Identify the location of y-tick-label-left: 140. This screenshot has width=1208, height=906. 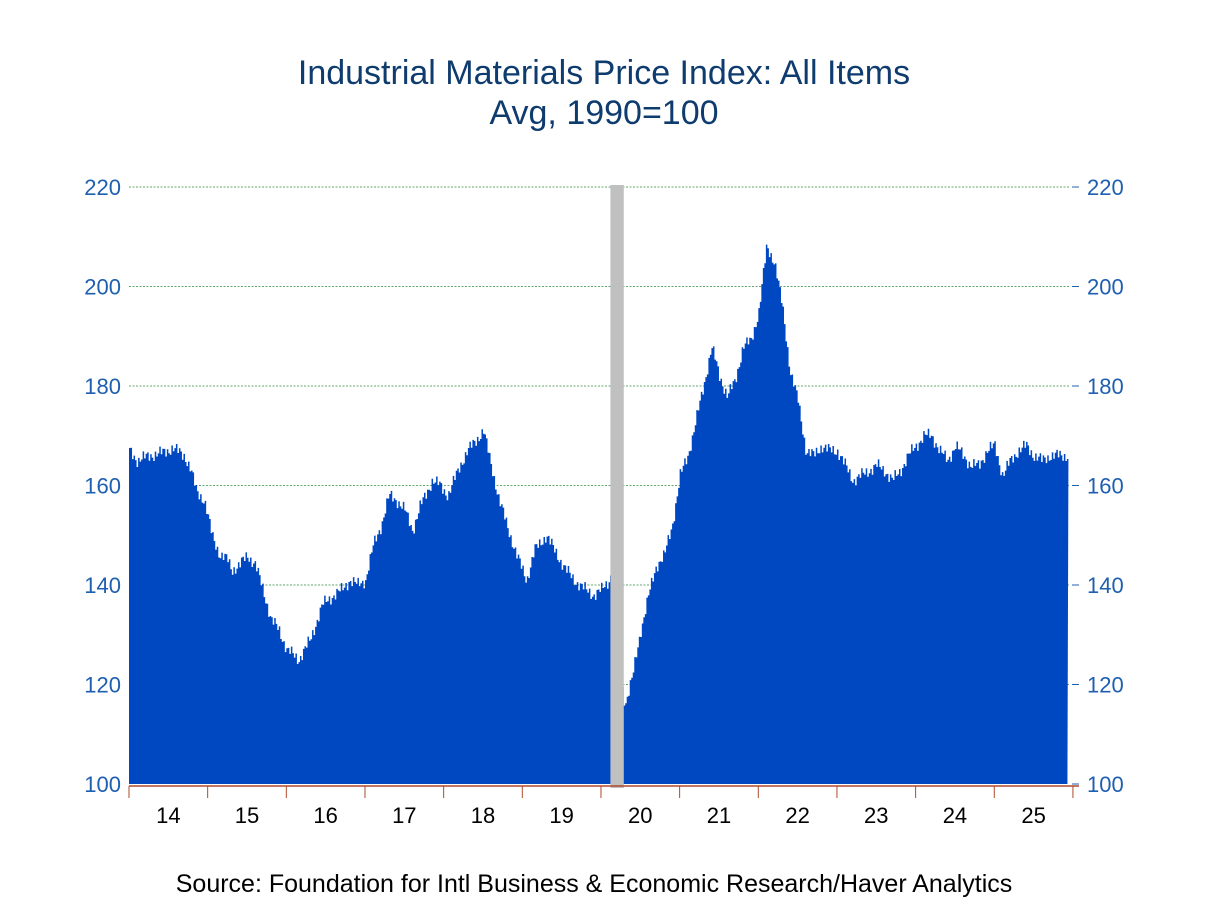
(102, 585).